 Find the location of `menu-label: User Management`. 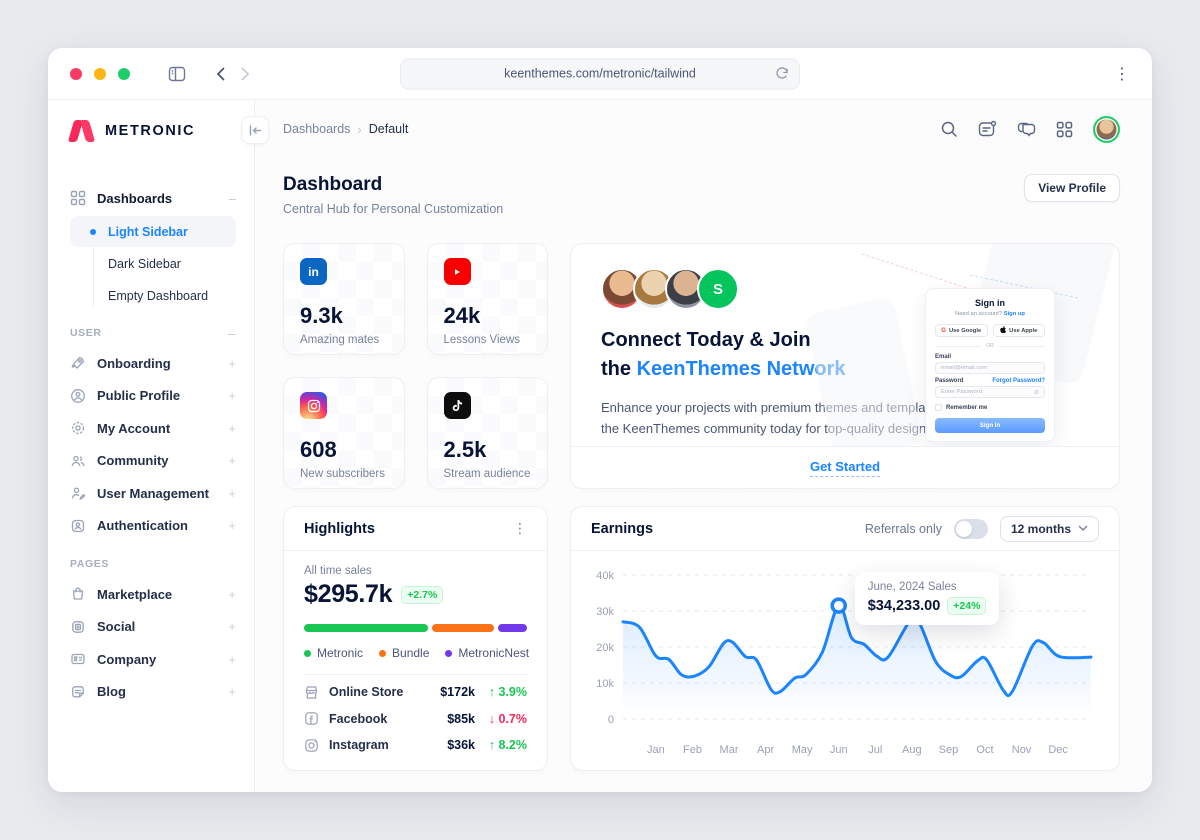

menu-label: User Management is located at coordinates (153, 493).